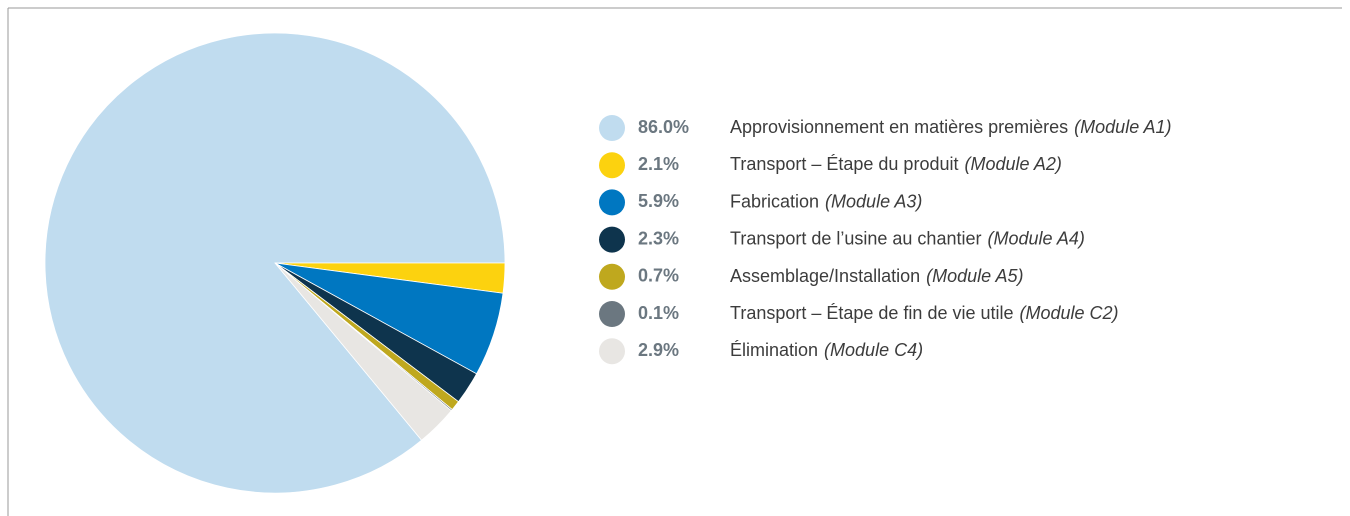 Image resolution: width=1350 pixels, height=516 pixels. What do you see at coordinates (974, 276) in the screenshot?
I see `legend-module: (Module A5)` at bounding box center [974, 276].